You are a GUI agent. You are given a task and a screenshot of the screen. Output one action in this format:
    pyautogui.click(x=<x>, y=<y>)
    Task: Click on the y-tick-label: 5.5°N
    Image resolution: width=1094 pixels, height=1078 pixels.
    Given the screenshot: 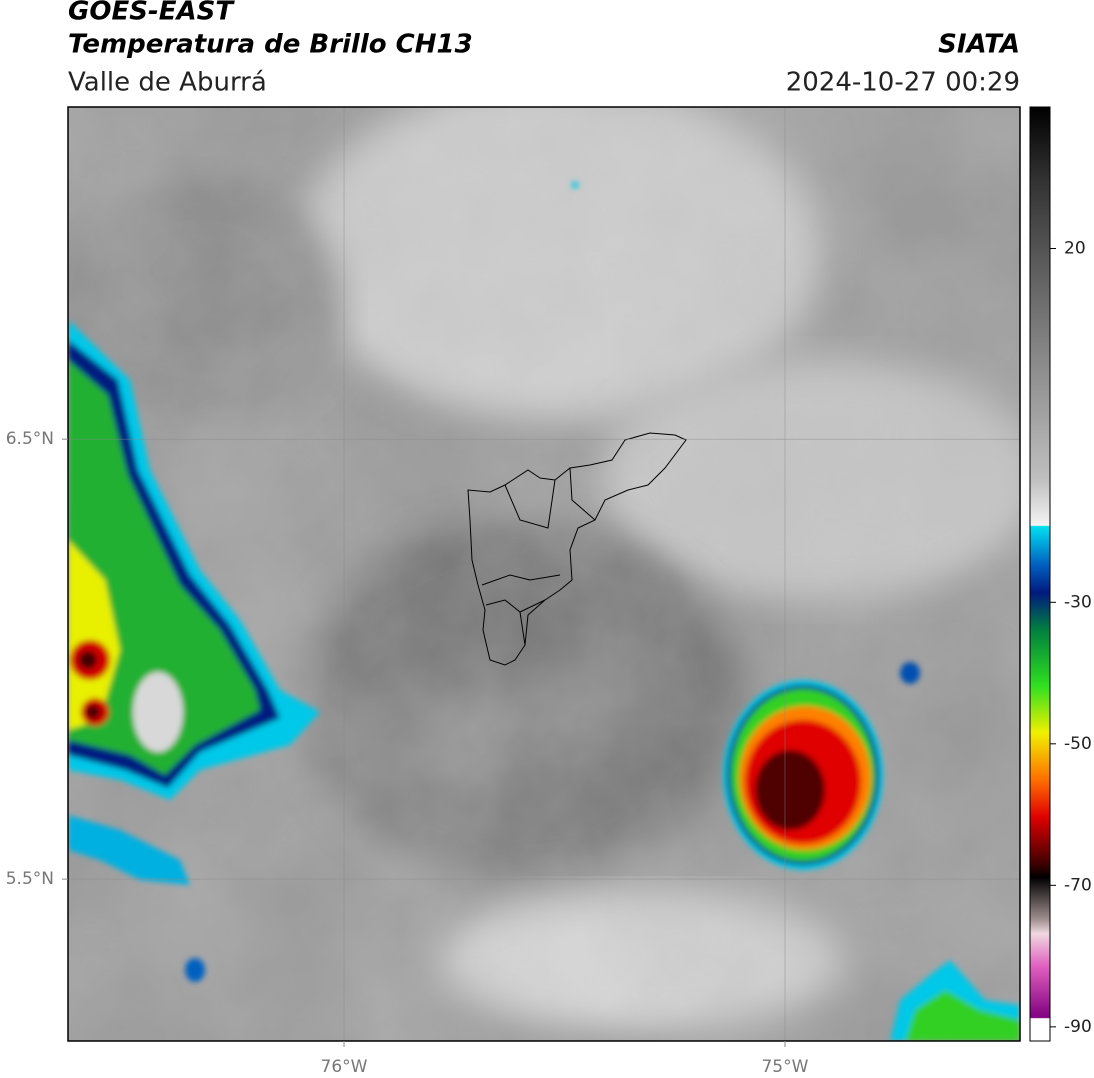 What is the action you would take?
    pyautogui.click(x=30, y=879)
    